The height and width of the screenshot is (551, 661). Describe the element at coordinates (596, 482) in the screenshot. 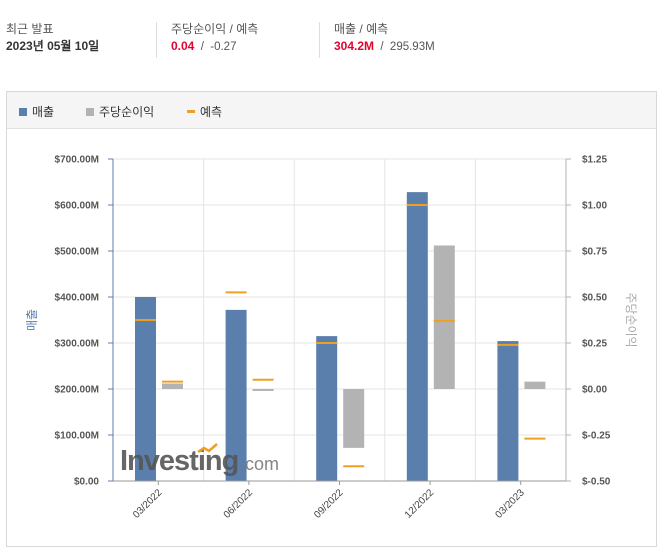

I see `right-tick-label: $-0.50` at that location.